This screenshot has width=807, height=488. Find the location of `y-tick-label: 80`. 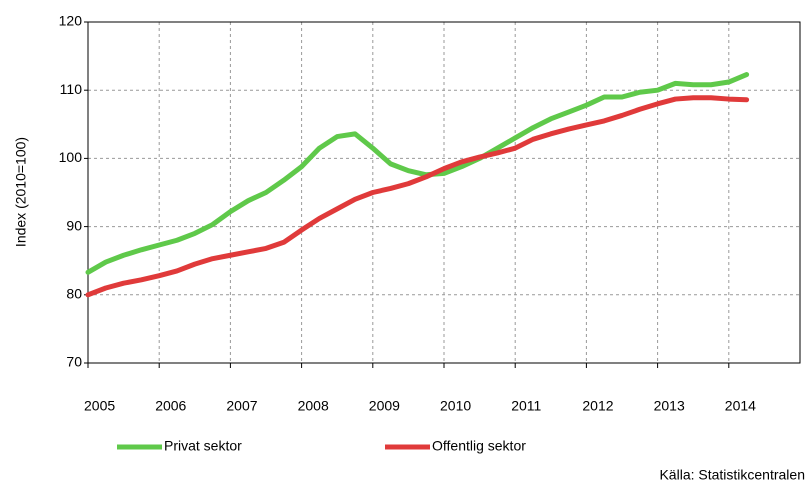

y-tick-label: 80 is located at coordinates (74, 294).